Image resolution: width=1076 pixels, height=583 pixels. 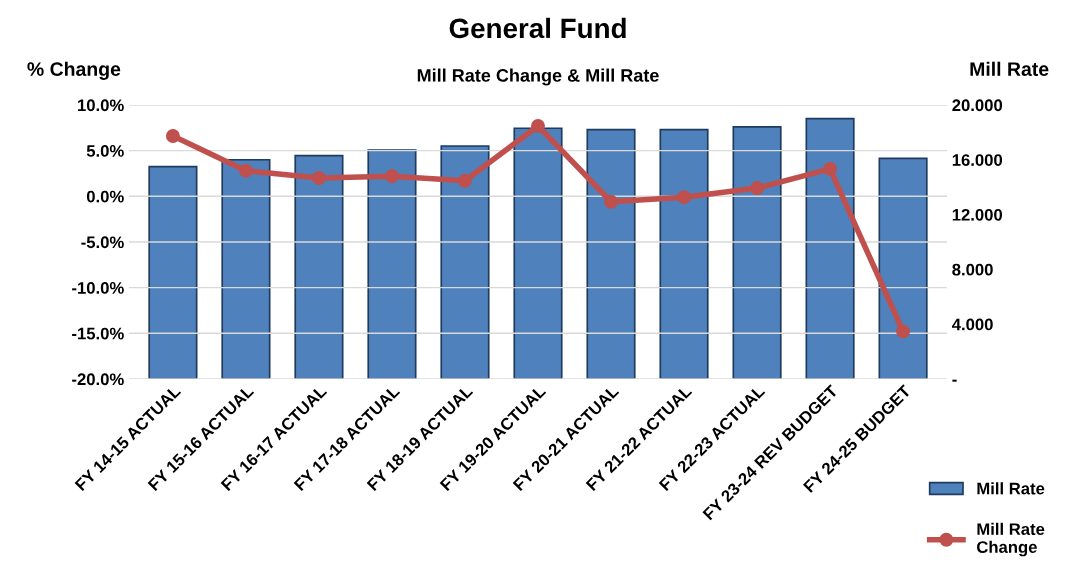 I want to click on y-tick-label: -15.0%, so click(x=98, y=333).